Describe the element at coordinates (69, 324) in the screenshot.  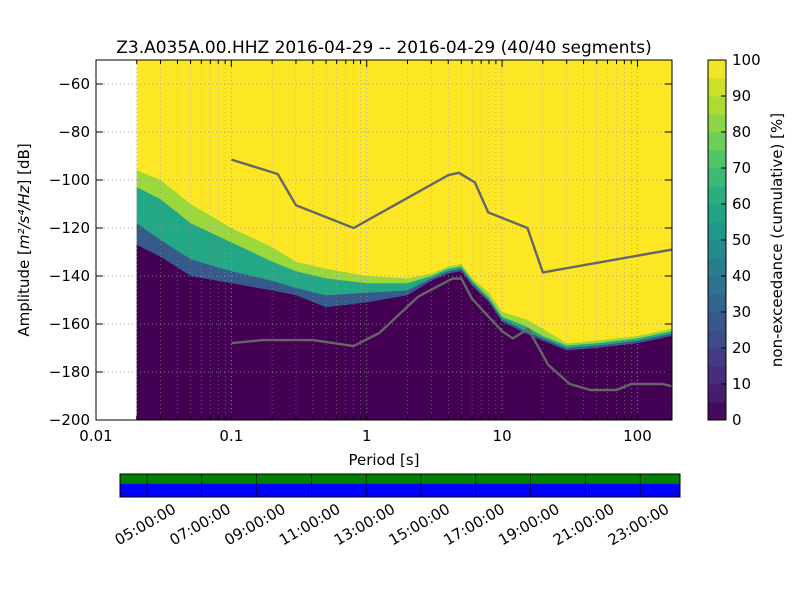
I see `y-tick-label: −160` at that location.